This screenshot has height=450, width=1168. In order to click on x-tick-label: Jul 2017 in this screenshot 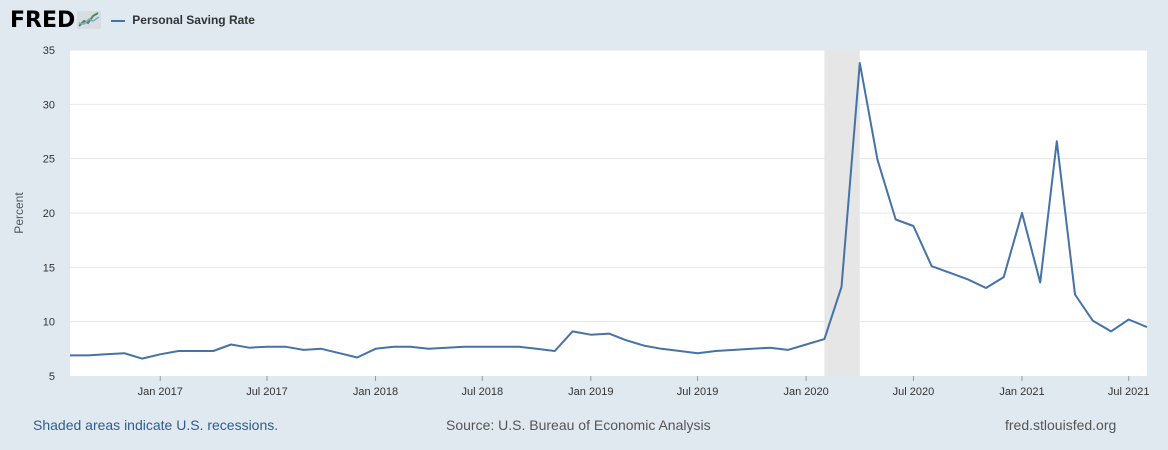, I will do `click(267, 392)`.